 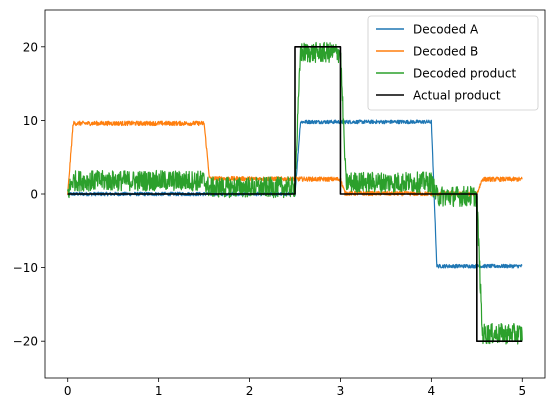 I want to click on legend-label: Decoded B, so click(x=445, y=52).